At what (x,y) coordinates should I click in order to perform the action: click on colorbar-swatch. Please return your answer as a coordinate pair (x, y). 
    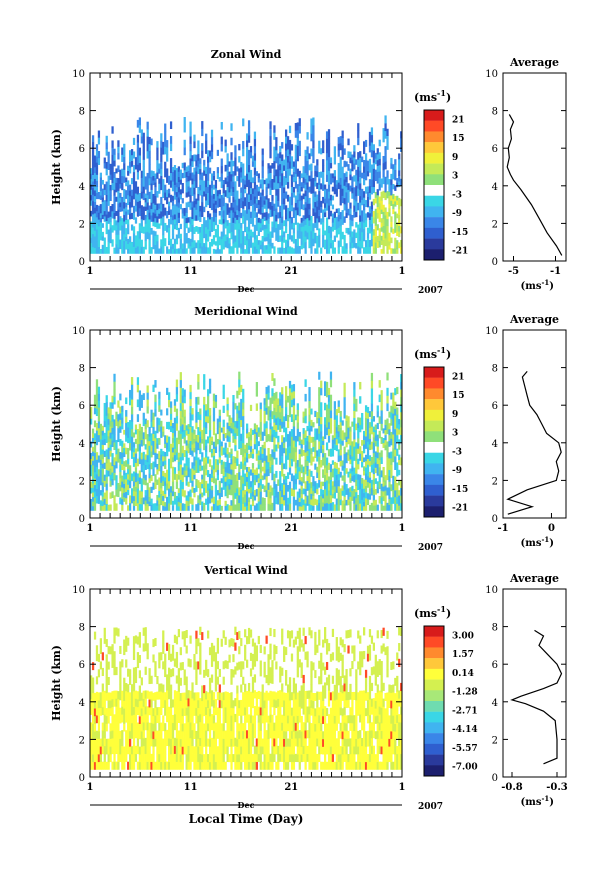
    Looking at the image, I should click on (434, 158).